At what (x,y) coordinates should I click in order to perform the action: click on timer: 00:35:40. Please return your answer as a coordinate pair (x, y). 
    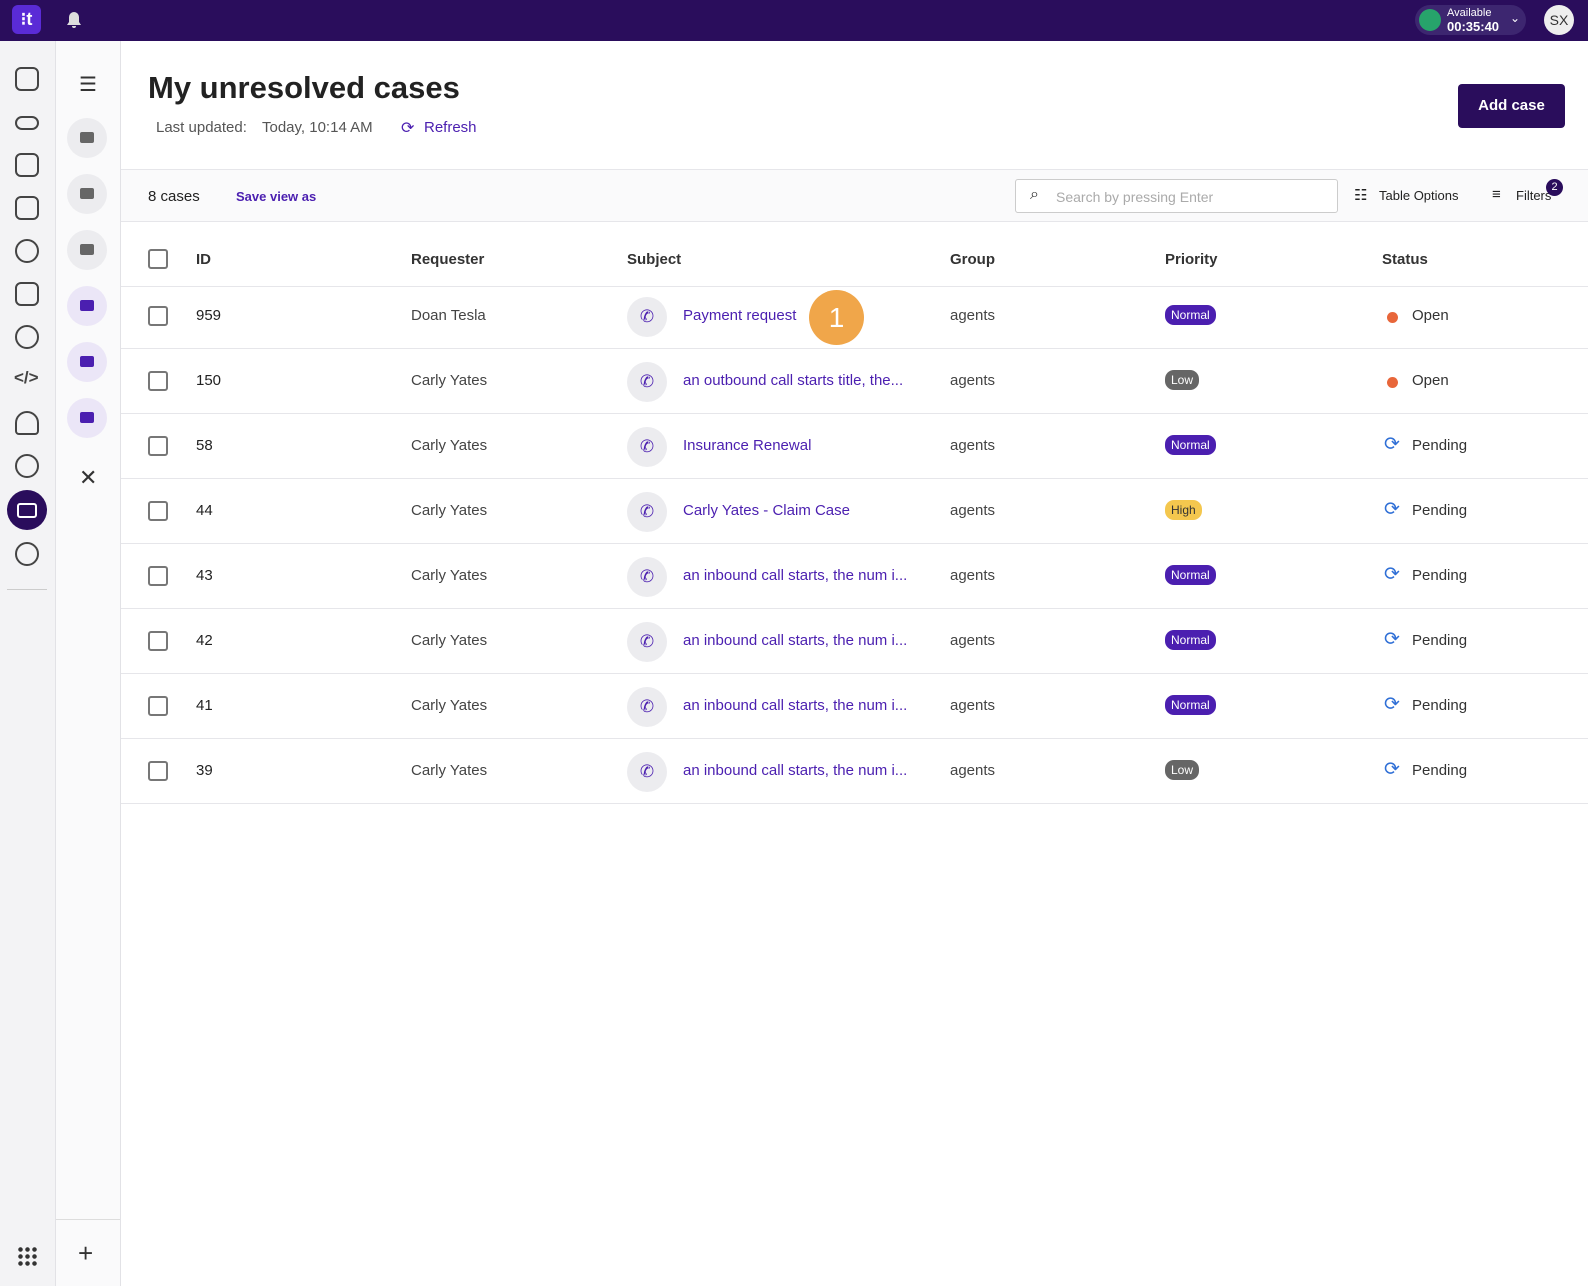
    Looking at the image, I should click on (1473, 26).